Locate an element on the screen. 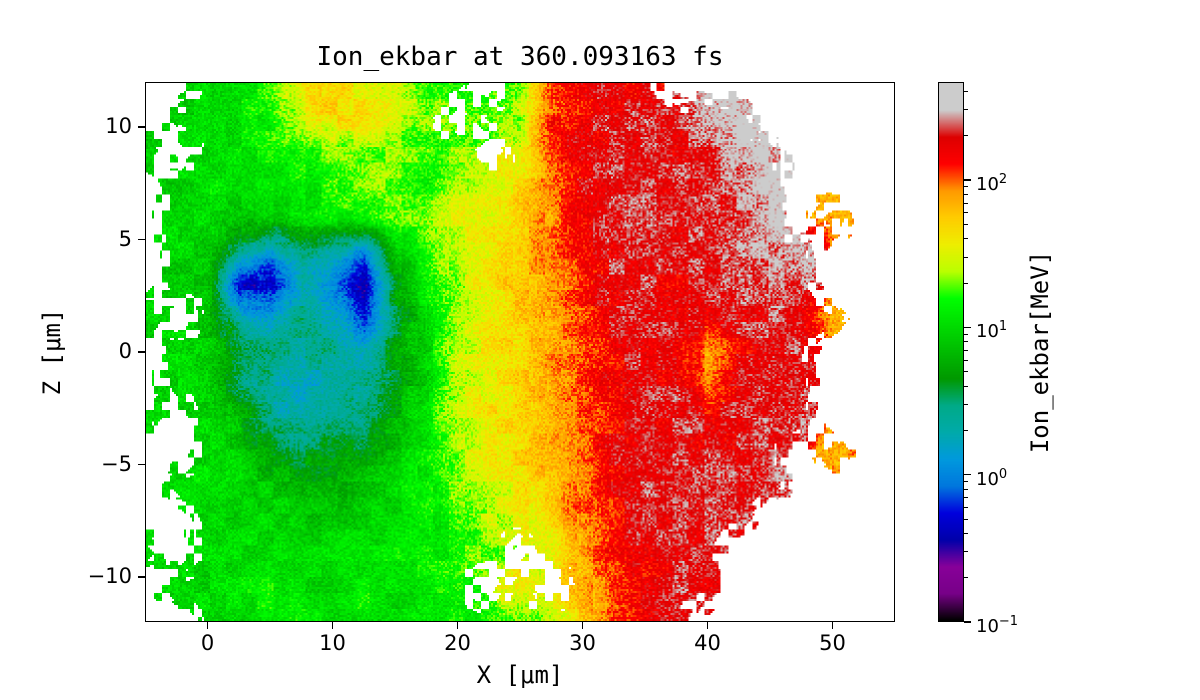 This screenshot has width=1200, height=700. colorbar-tick-label: 10¹ is located at coordinates (992, 331).